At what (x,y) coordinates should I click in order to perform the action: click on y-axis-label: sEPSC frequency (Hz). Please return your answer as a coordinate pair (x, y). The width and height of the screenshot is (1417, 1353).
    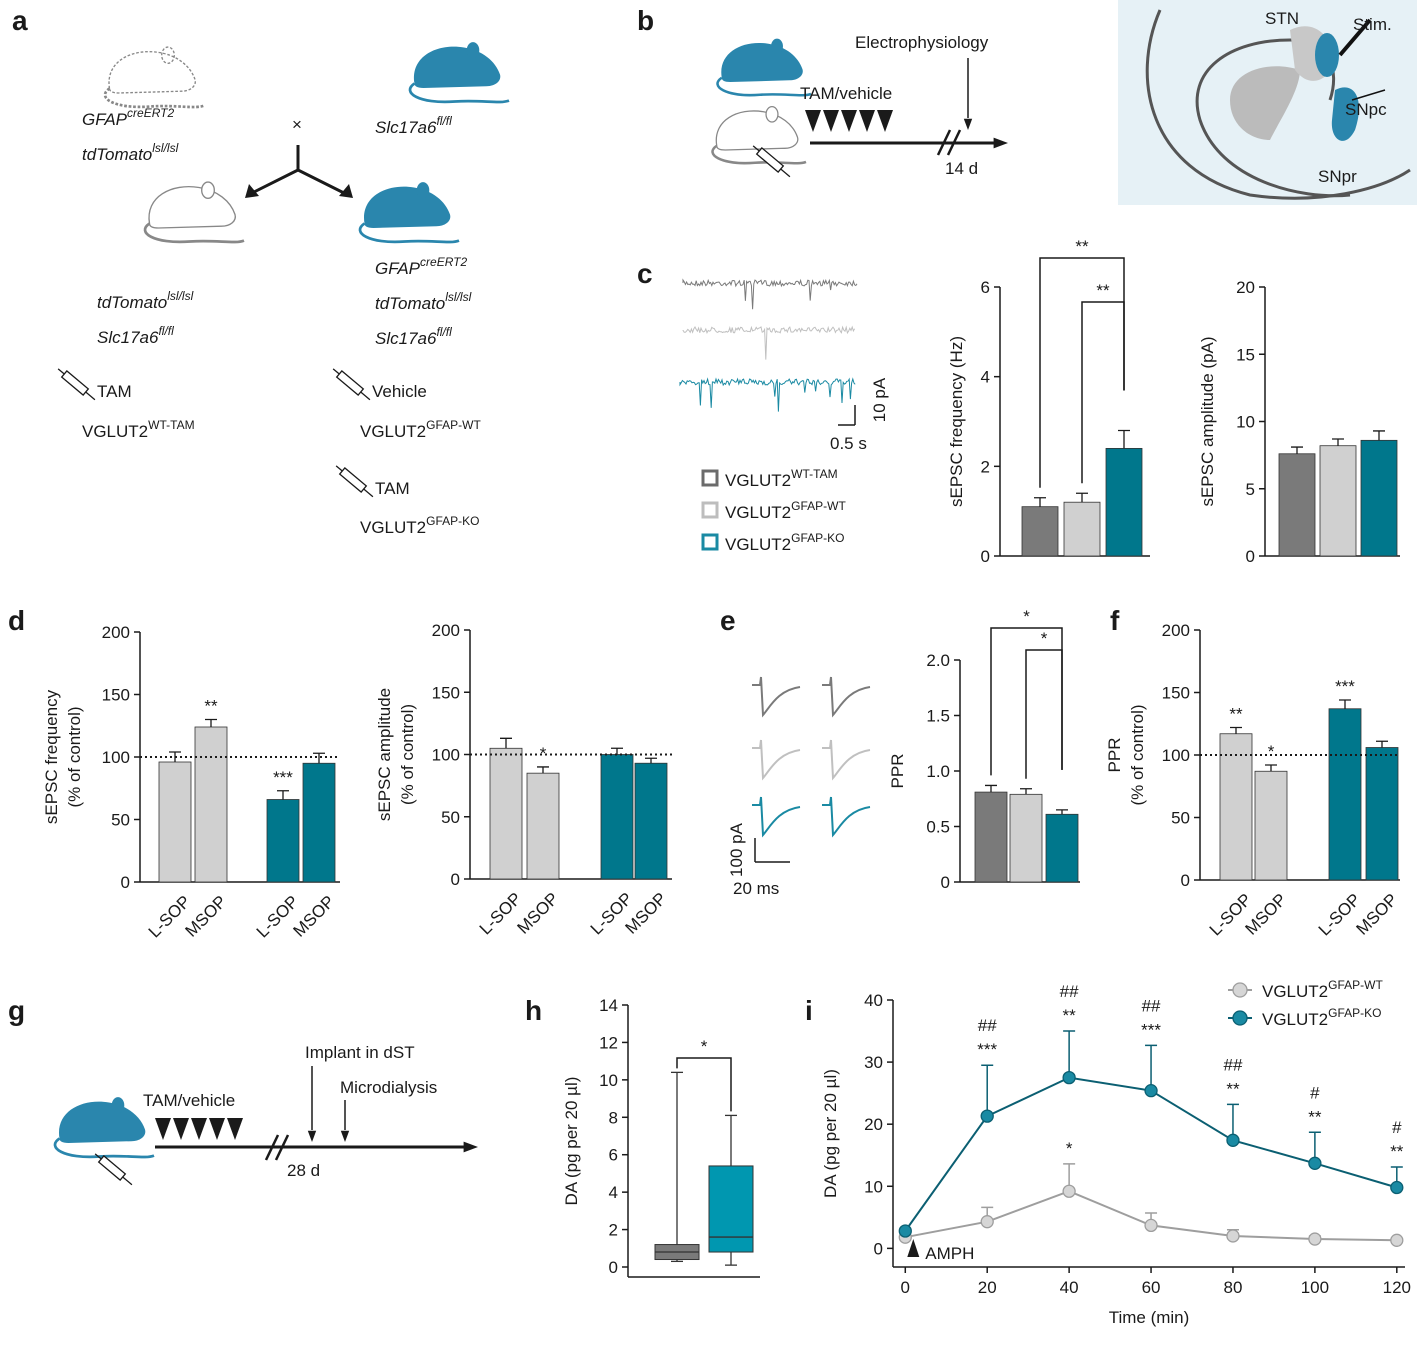
    Looking at the image, I should click on (956, 421).